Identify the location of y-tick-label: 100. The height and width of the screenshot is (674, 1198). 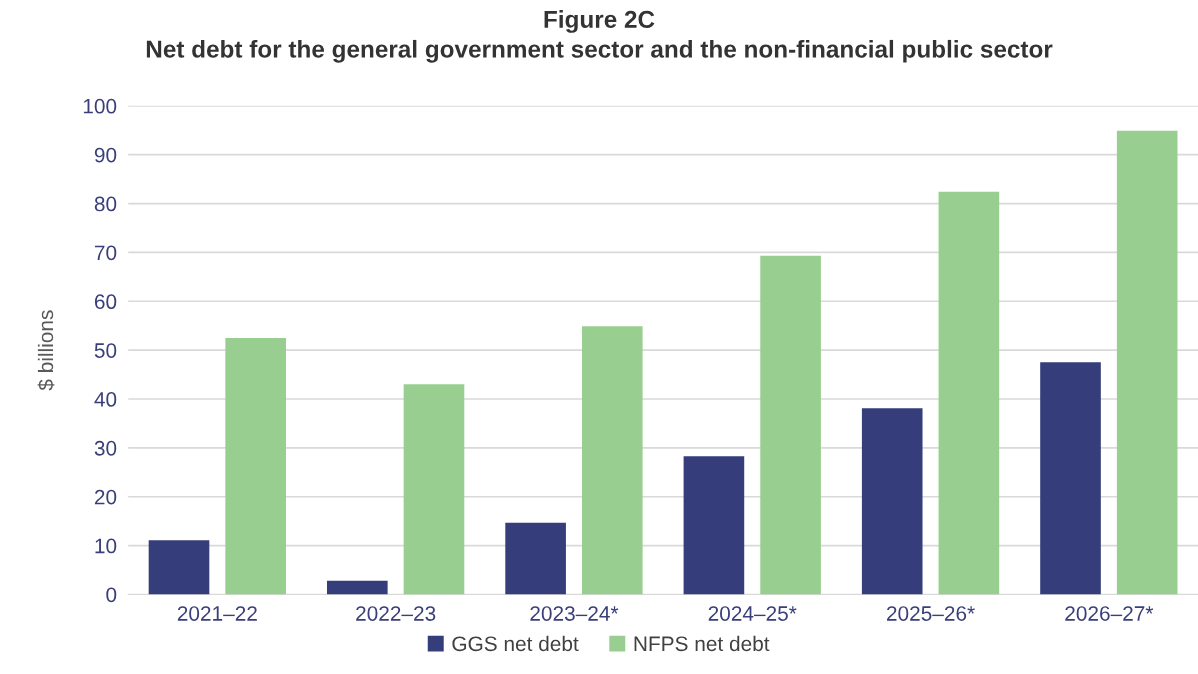
(100, 106).